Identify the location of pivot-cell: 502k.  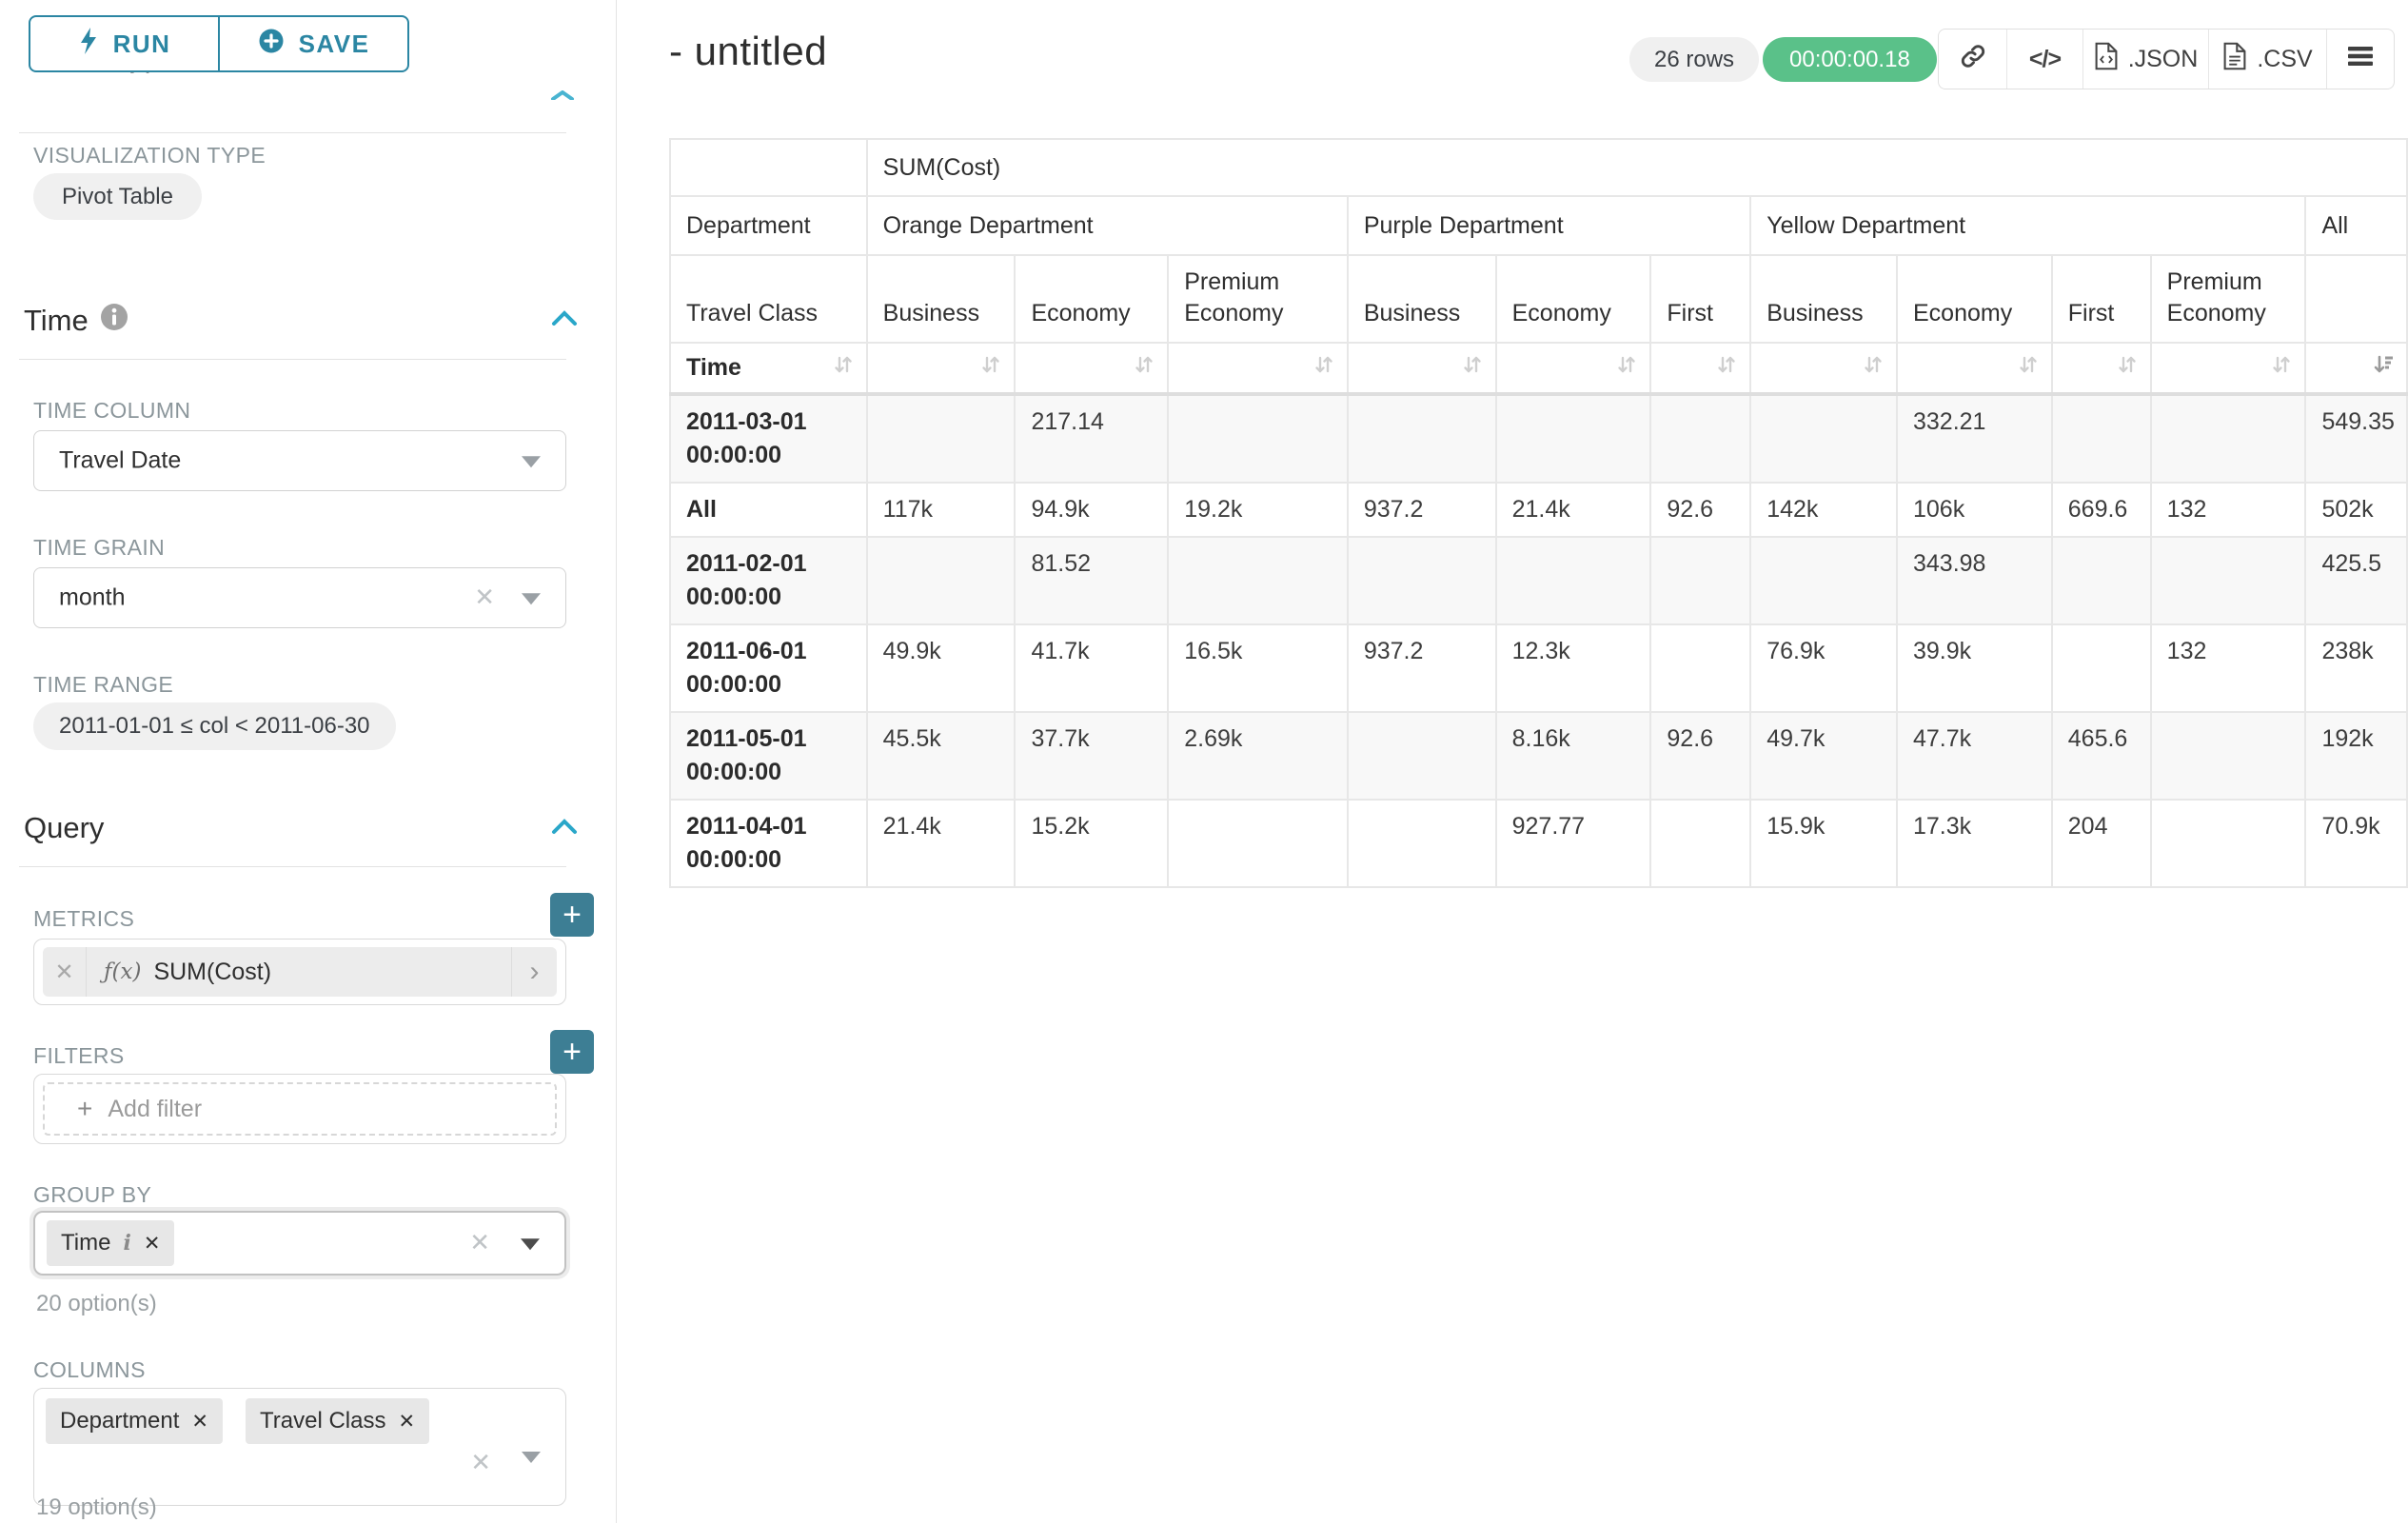
(2356, 510).